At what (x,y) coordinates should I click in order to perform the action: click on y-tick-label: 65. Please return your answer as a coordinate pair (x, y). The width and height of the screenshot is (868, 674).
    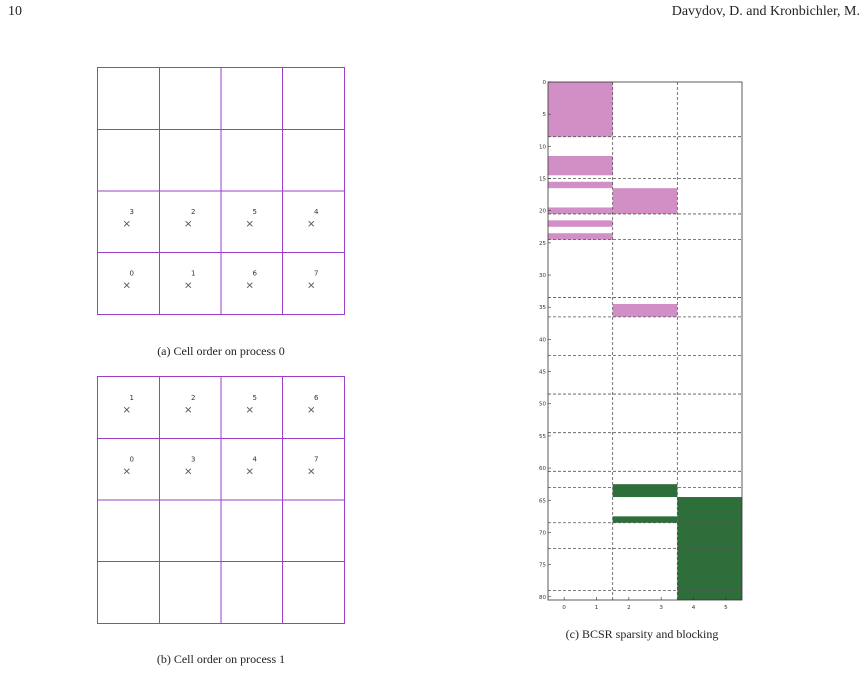
    Looking at the image, I should click on (542, 501).